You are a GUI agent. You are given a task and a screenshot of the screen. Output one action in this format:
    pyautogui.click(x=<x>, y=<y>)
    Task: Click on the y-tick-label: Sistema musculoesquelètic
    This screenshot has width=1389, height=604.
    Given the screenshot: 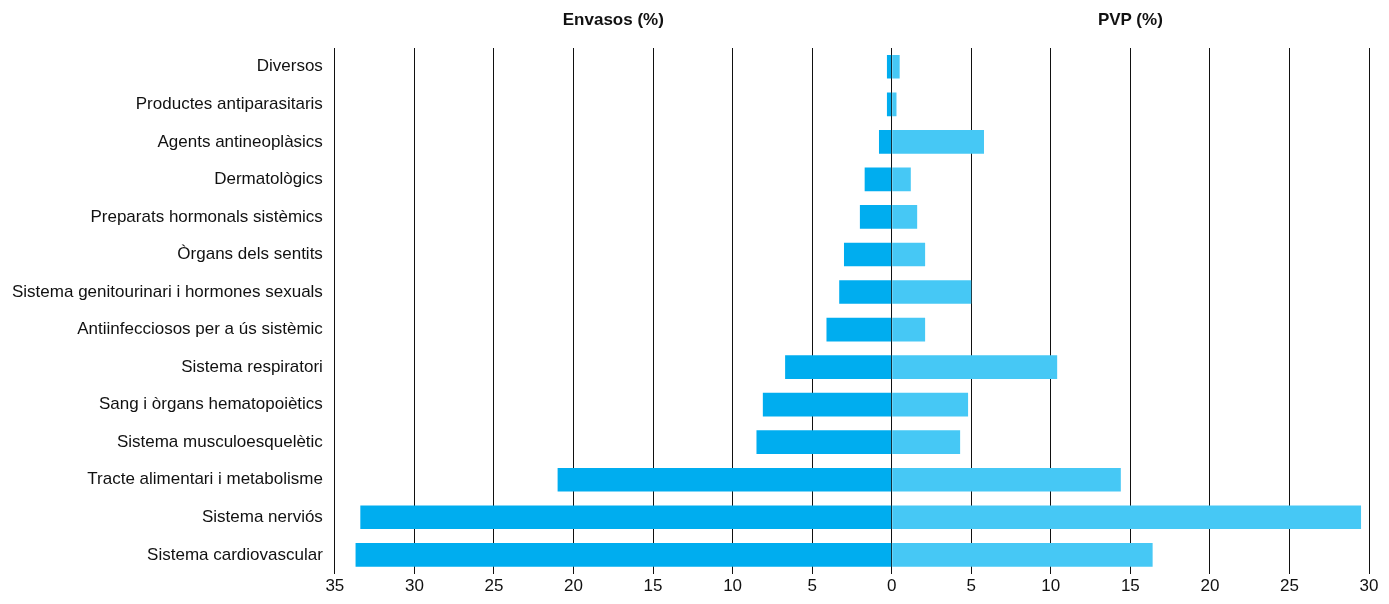 What is the action you would take?
    pyautogui.click(x=220, y=441)
    